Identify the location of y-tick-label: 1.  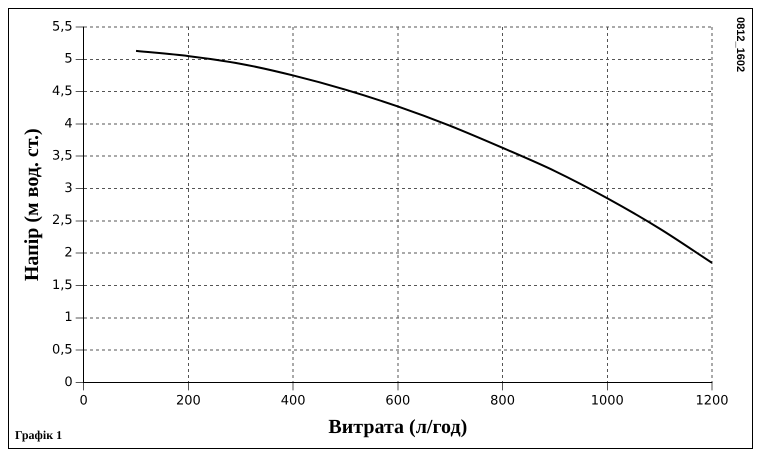
(68, 318).